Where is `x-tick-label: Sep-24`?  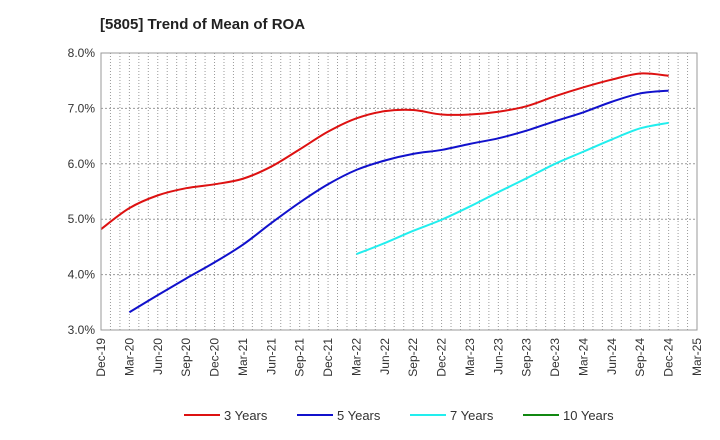 x-tick-label: Sep-24 is located at coordinates (640, 357).